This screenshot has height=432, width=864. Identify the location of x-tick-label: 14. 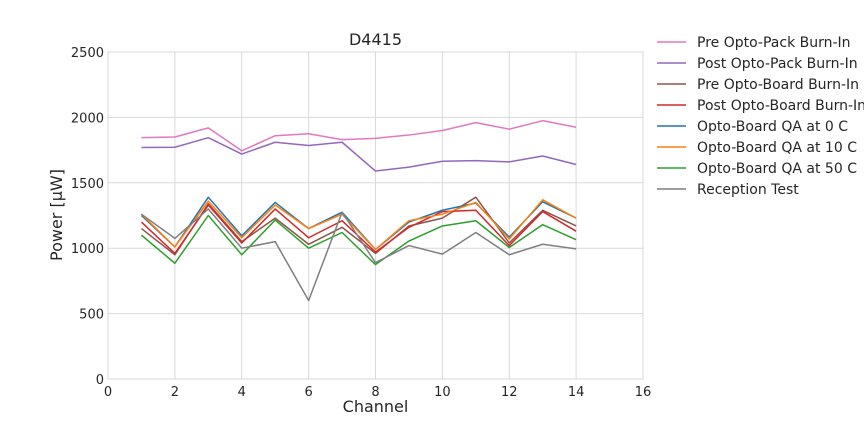
(576, 392).